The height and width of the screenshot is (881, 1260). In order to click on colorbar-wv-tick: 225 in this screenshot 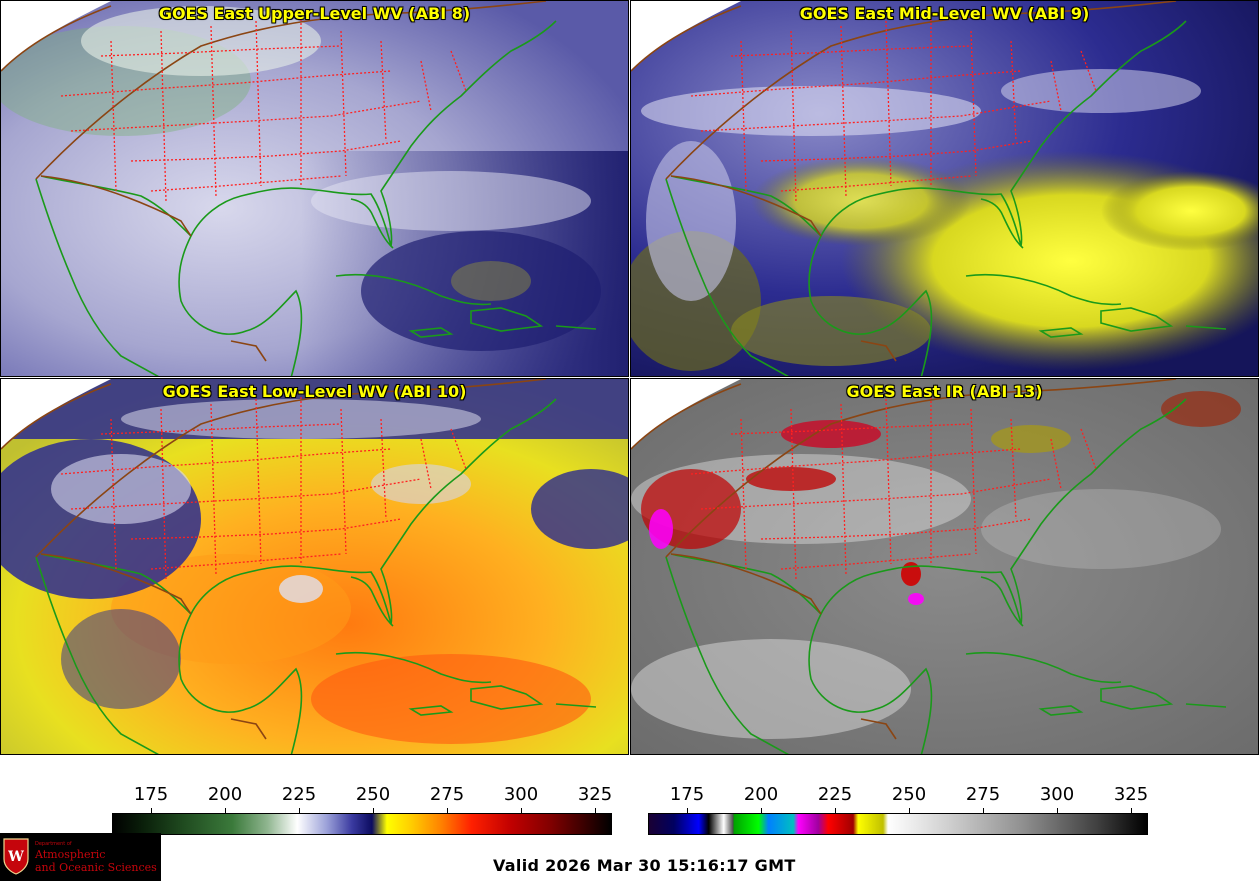, I will do `click(299, 794)`.